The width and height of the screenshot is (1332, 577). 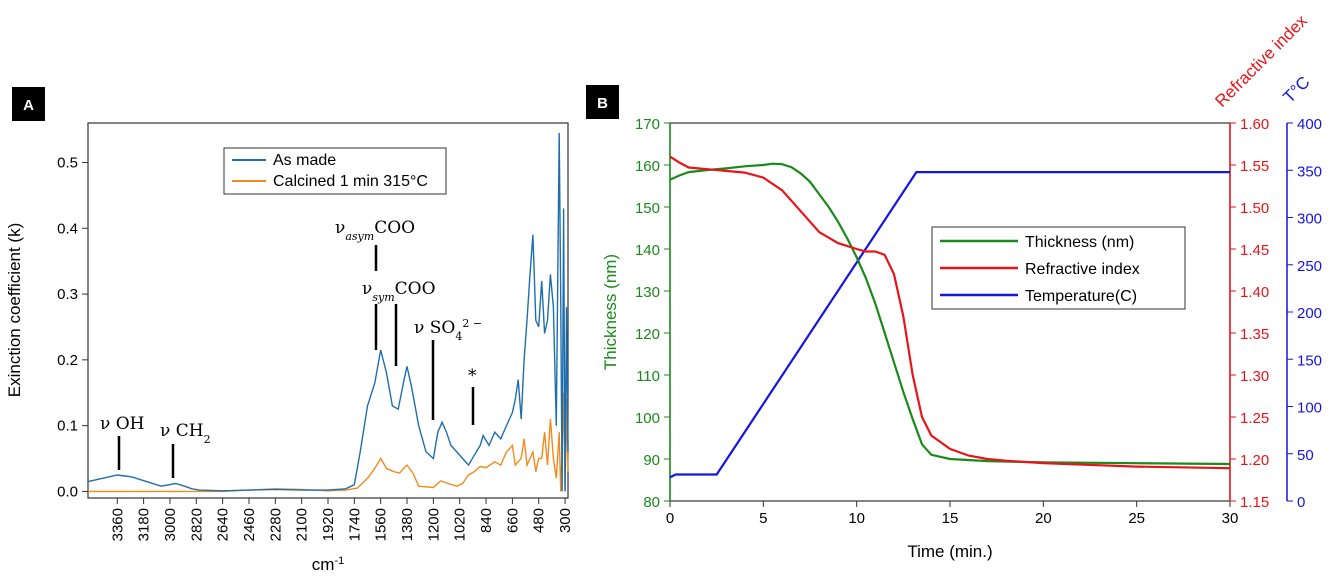 I want to click on panel-a-ylabel: Exinction coefficient (k), so click(x=14, y=310).